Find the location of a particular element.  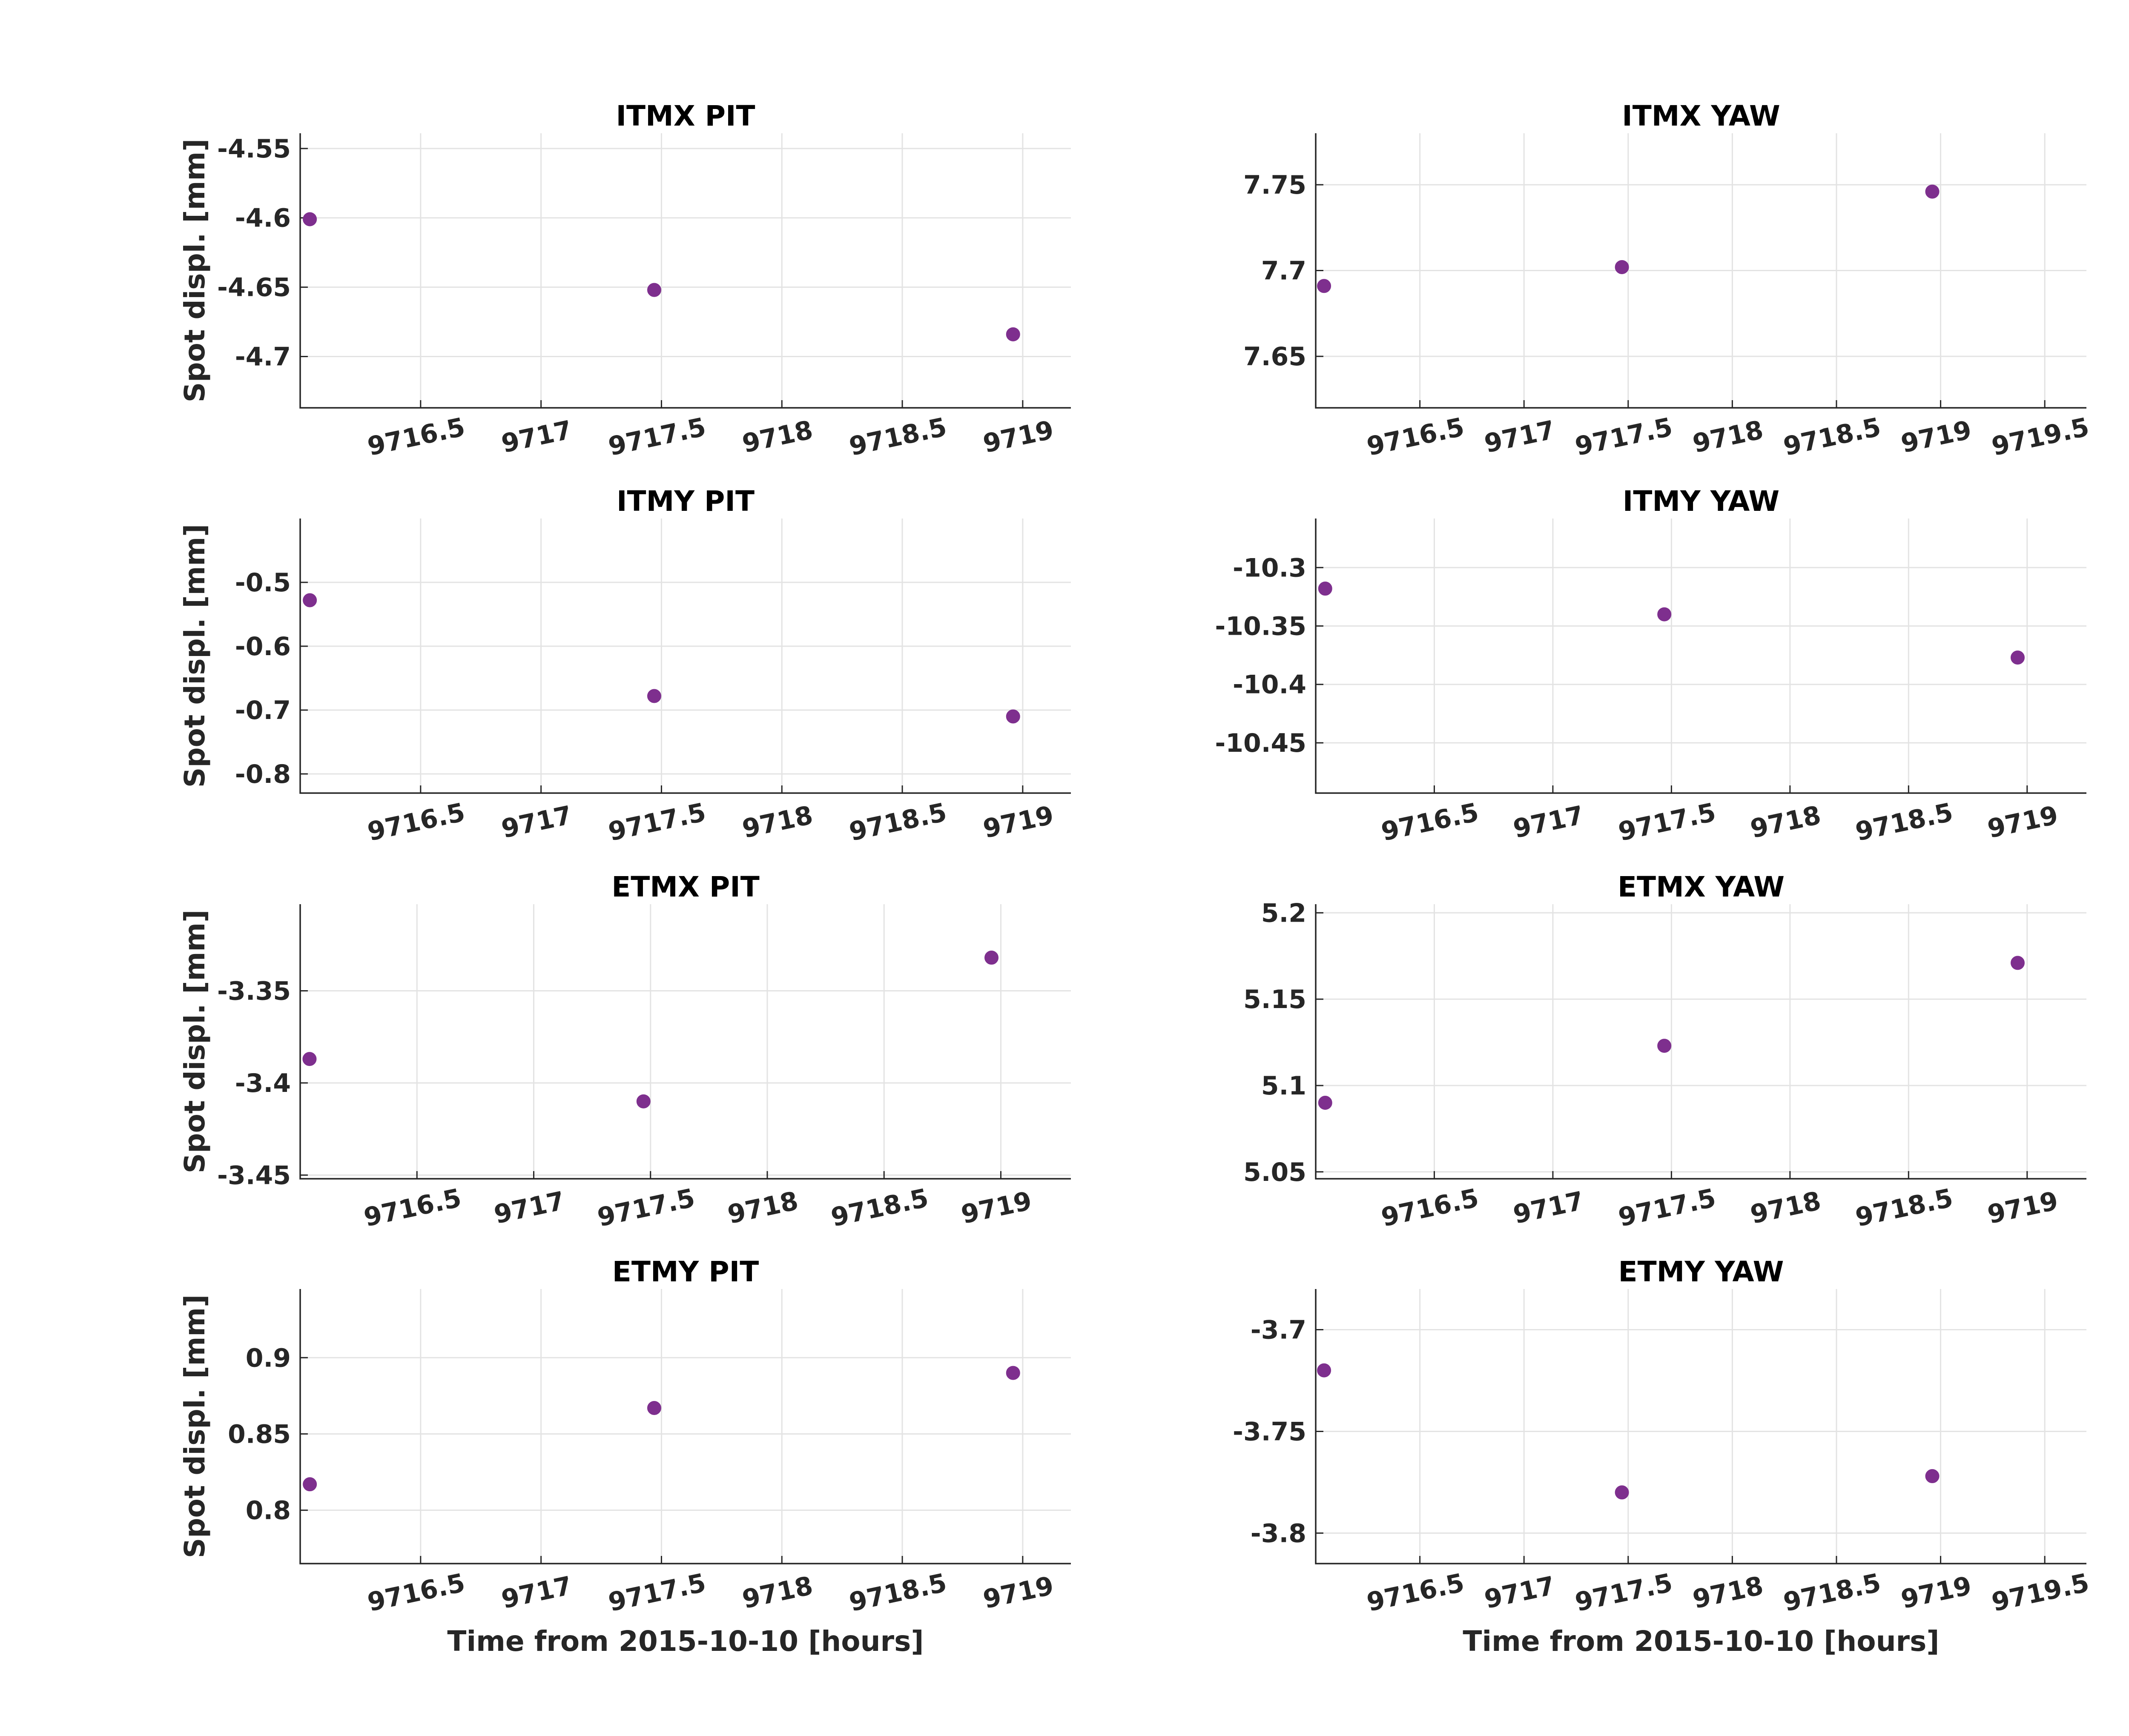

y-tick-label: -10.4 is located at coordinates (1269, 685).